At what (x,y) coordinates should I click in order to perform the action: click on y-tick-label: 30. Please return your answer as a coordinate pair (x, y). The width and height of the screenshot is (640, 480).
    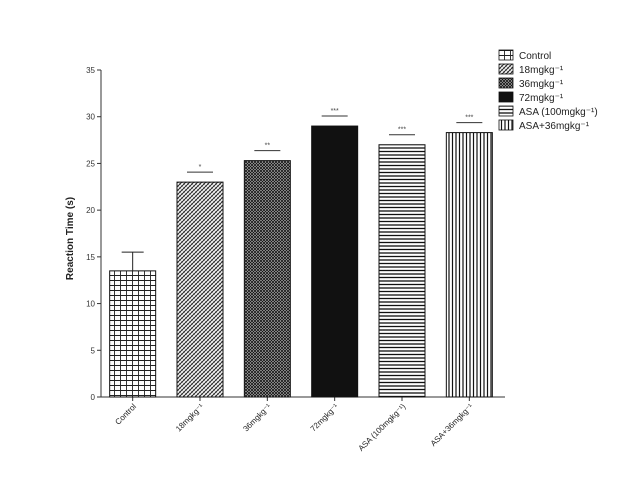
    Looking at the image, I should click on (90, 117).